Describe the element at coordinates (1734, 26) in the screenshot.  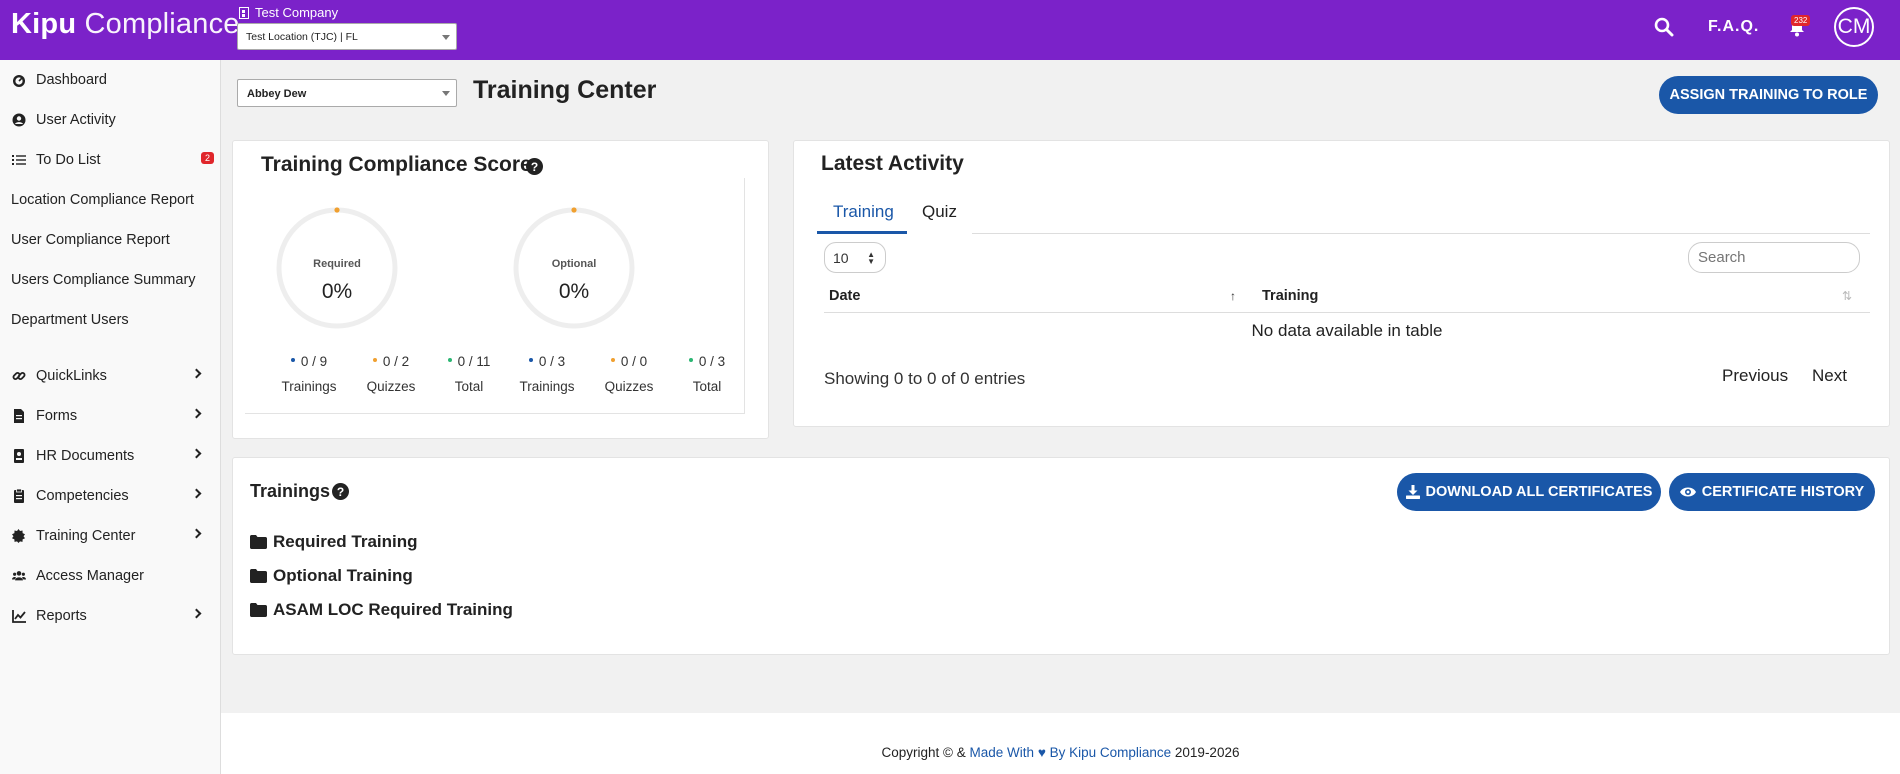
I see `faq-link: F.A.Q.` at that location.